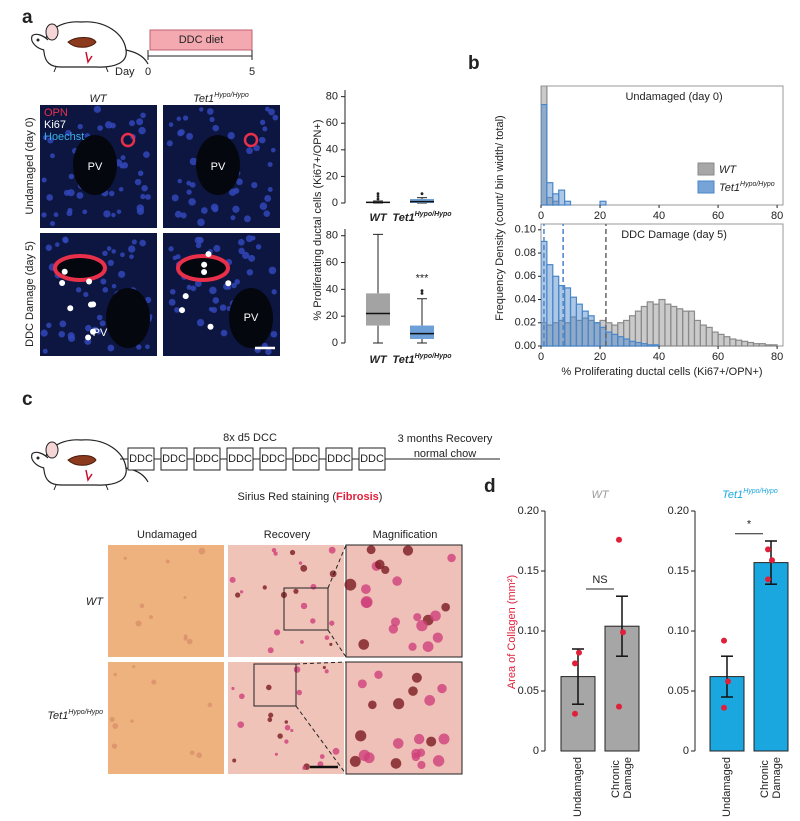 The image size is (800, 821). Describe the element at coordinates (541, 357) in the screenshot. I see `x-tick-label: 0` at that location.